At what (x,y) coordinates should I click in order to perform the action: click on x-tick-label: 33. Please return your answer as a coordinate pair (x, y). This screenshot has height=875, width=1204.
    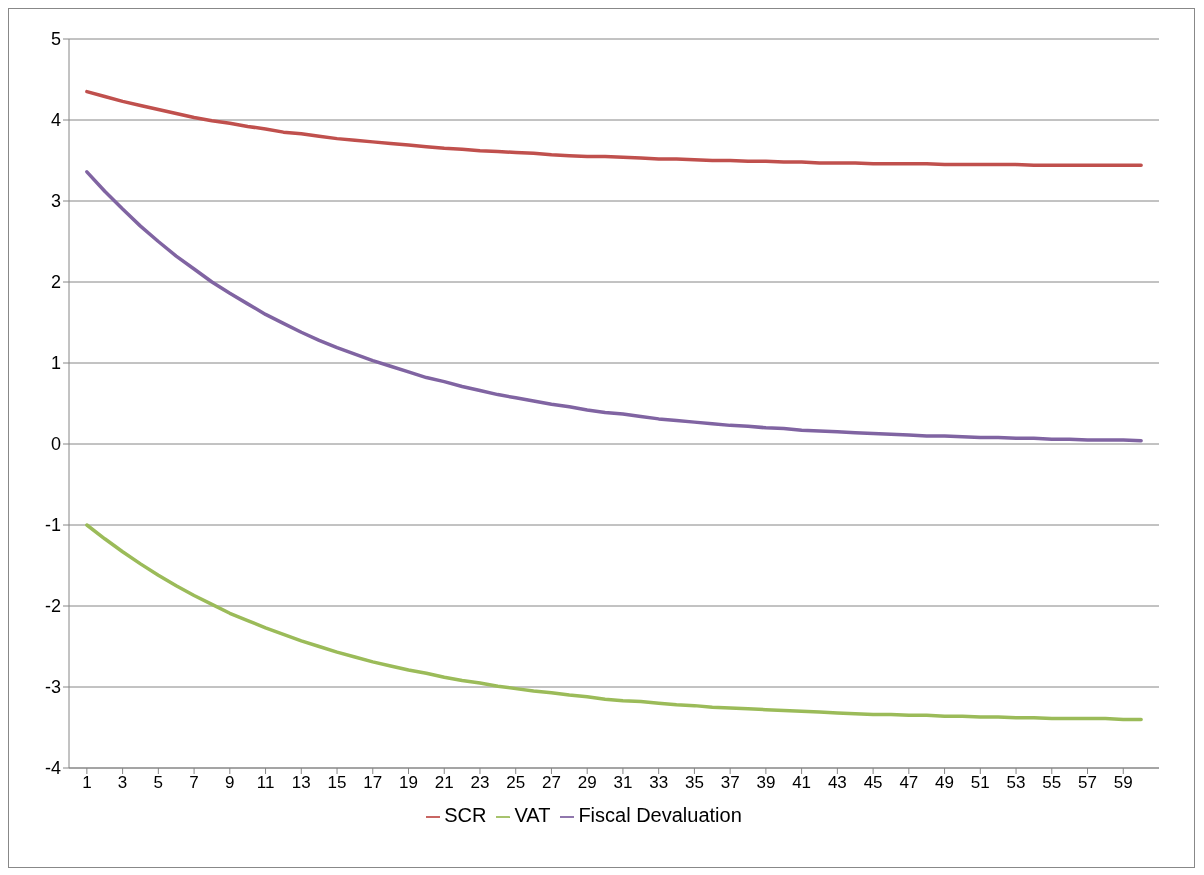
    Looking at the image, I should click on (659, 783).